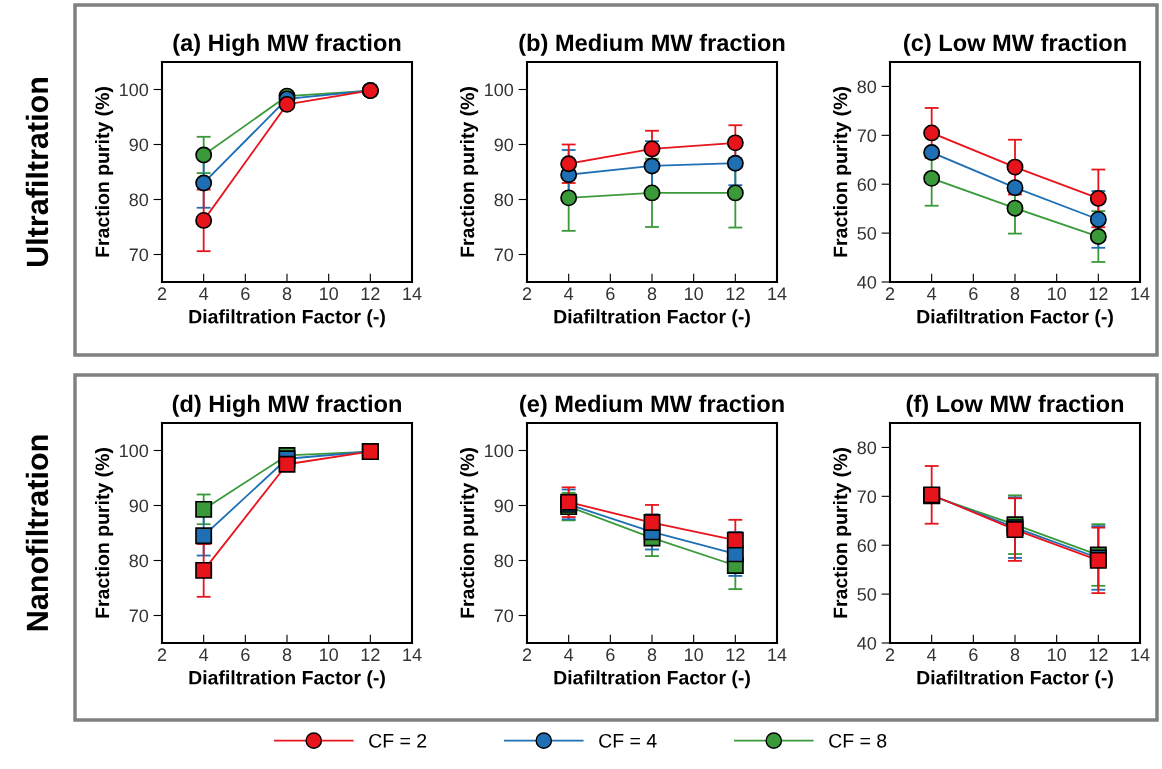 The height and width of the screenshot is (769, 1162). Describe the element at coordinates (1015, 405) in the screenshot. I see `chart-title: (f) Low MW fraction` at that location.